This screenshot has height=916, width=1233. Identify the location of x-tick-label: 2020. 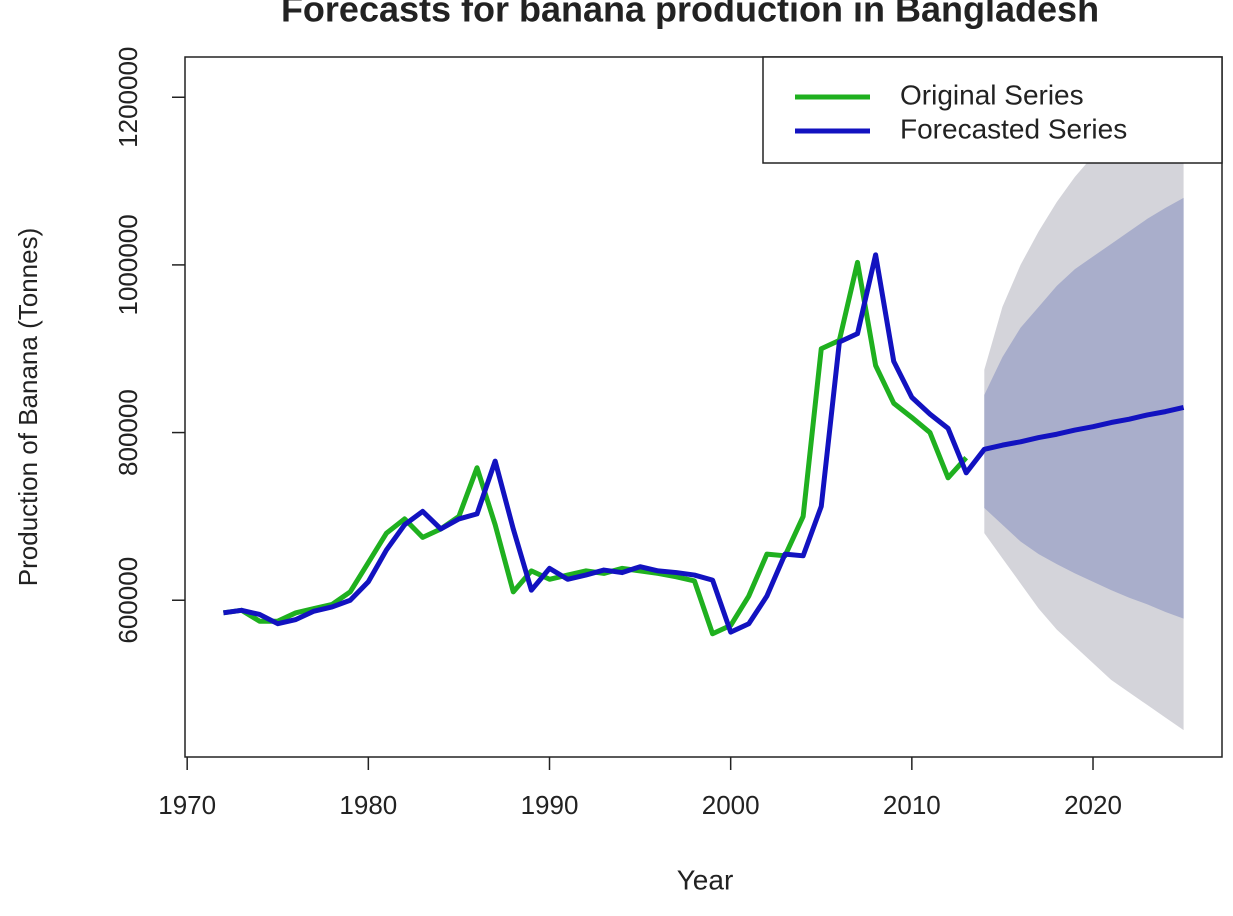
(1093, 805).